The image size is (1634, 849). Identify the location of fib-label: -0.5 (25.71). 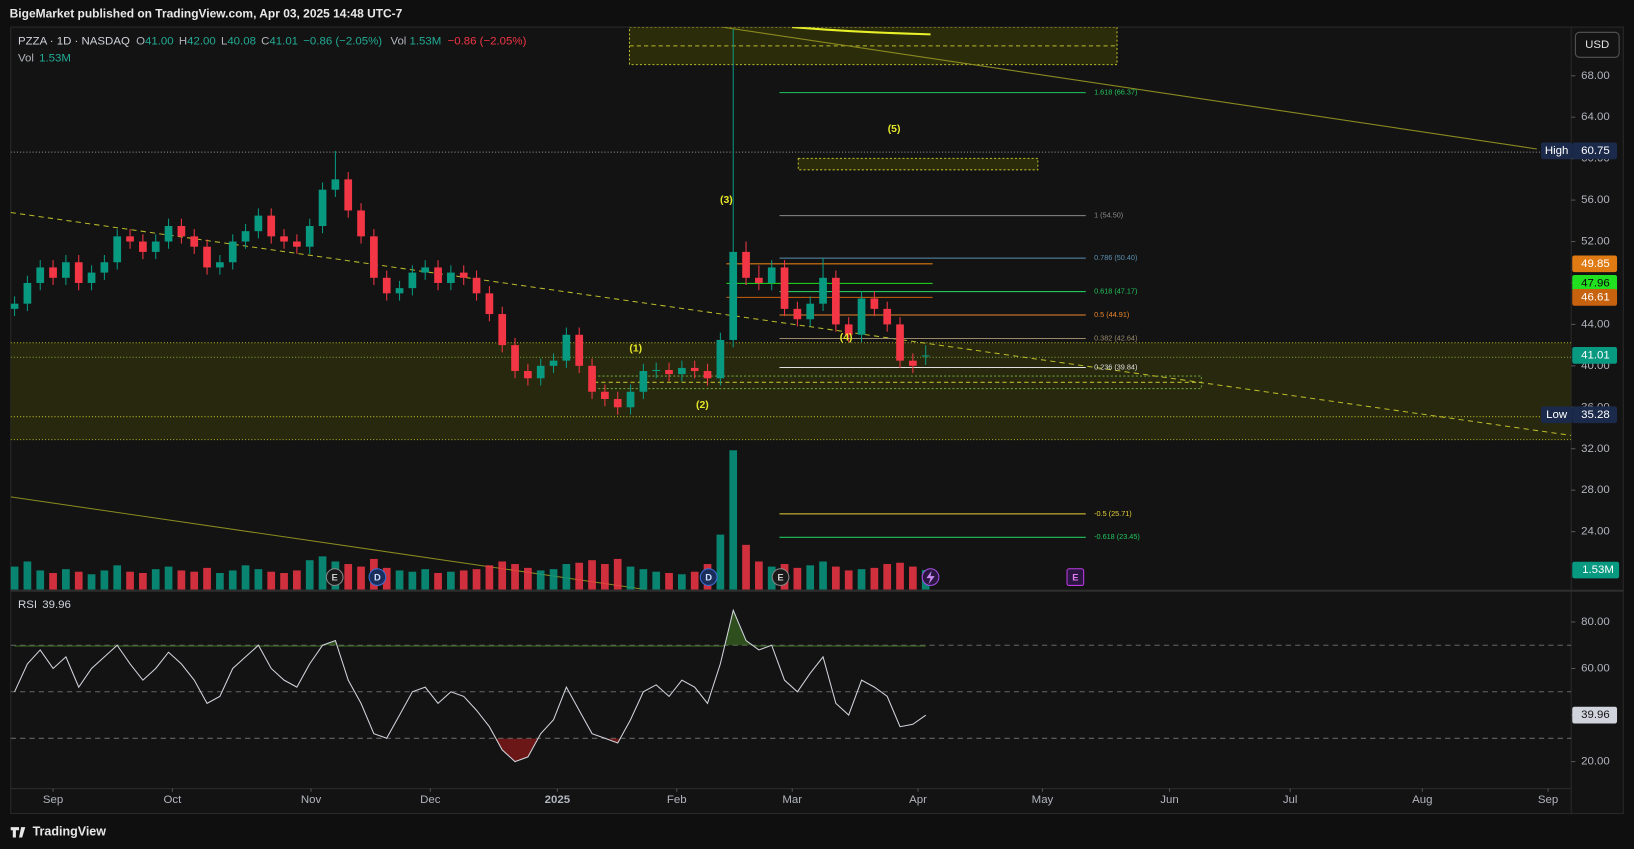
(1113, 513).